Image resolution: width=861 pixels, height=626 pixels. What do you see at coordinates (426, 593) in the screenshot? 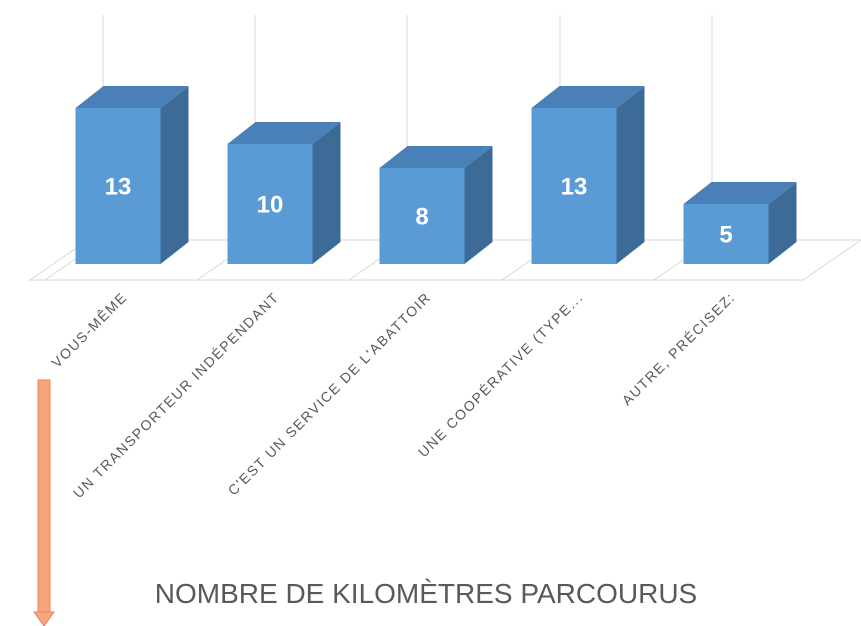
I see `chart-title: NOMBRE DE KILOMÈTRES PARCOURUS` at bounding box center [426, 593].